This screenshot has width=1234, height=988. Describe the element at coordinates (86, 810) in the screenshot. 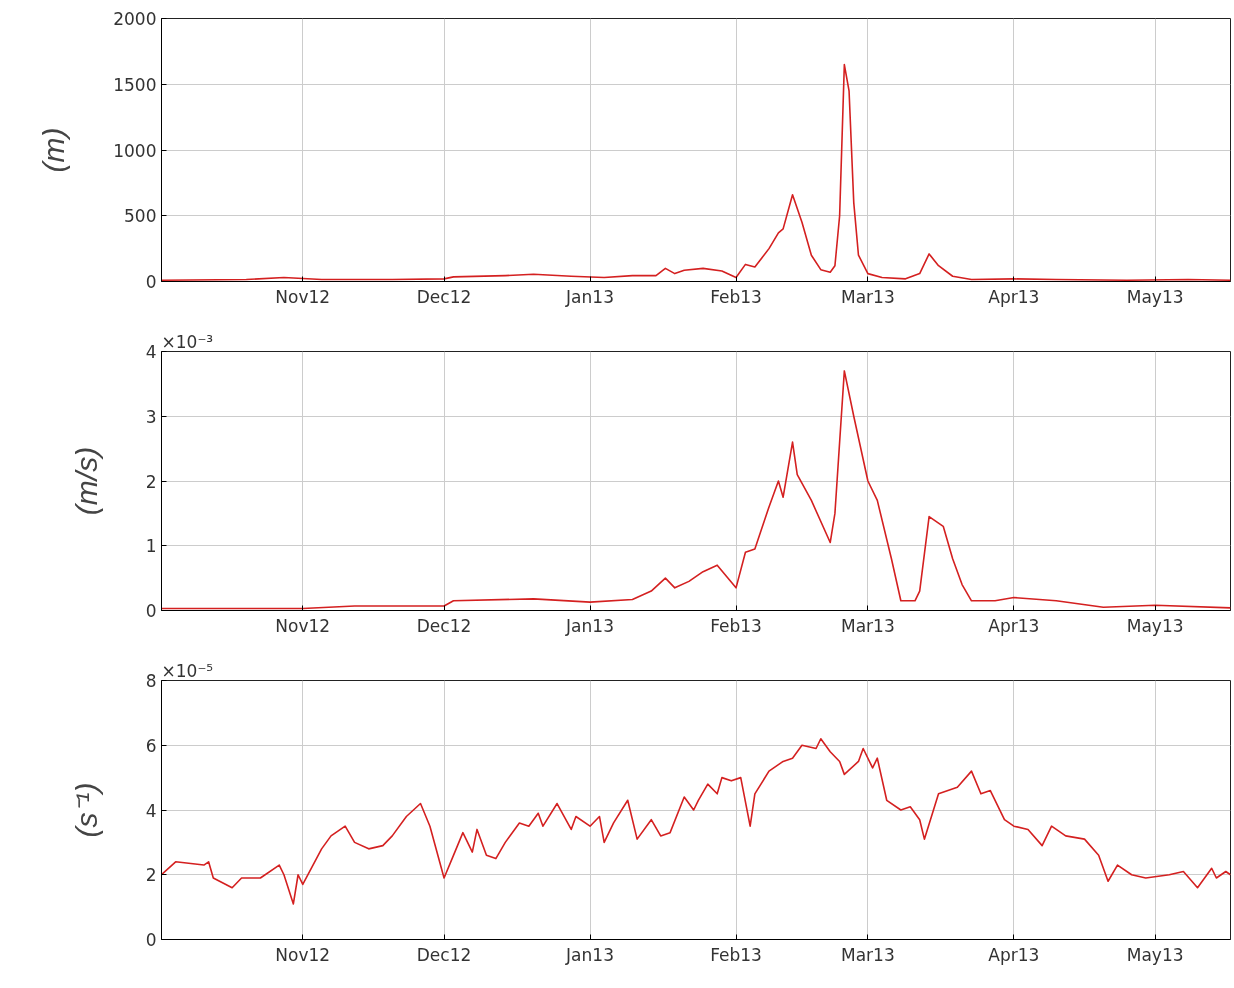

I see `y-axis-title: (s⁻¹)` at that location.